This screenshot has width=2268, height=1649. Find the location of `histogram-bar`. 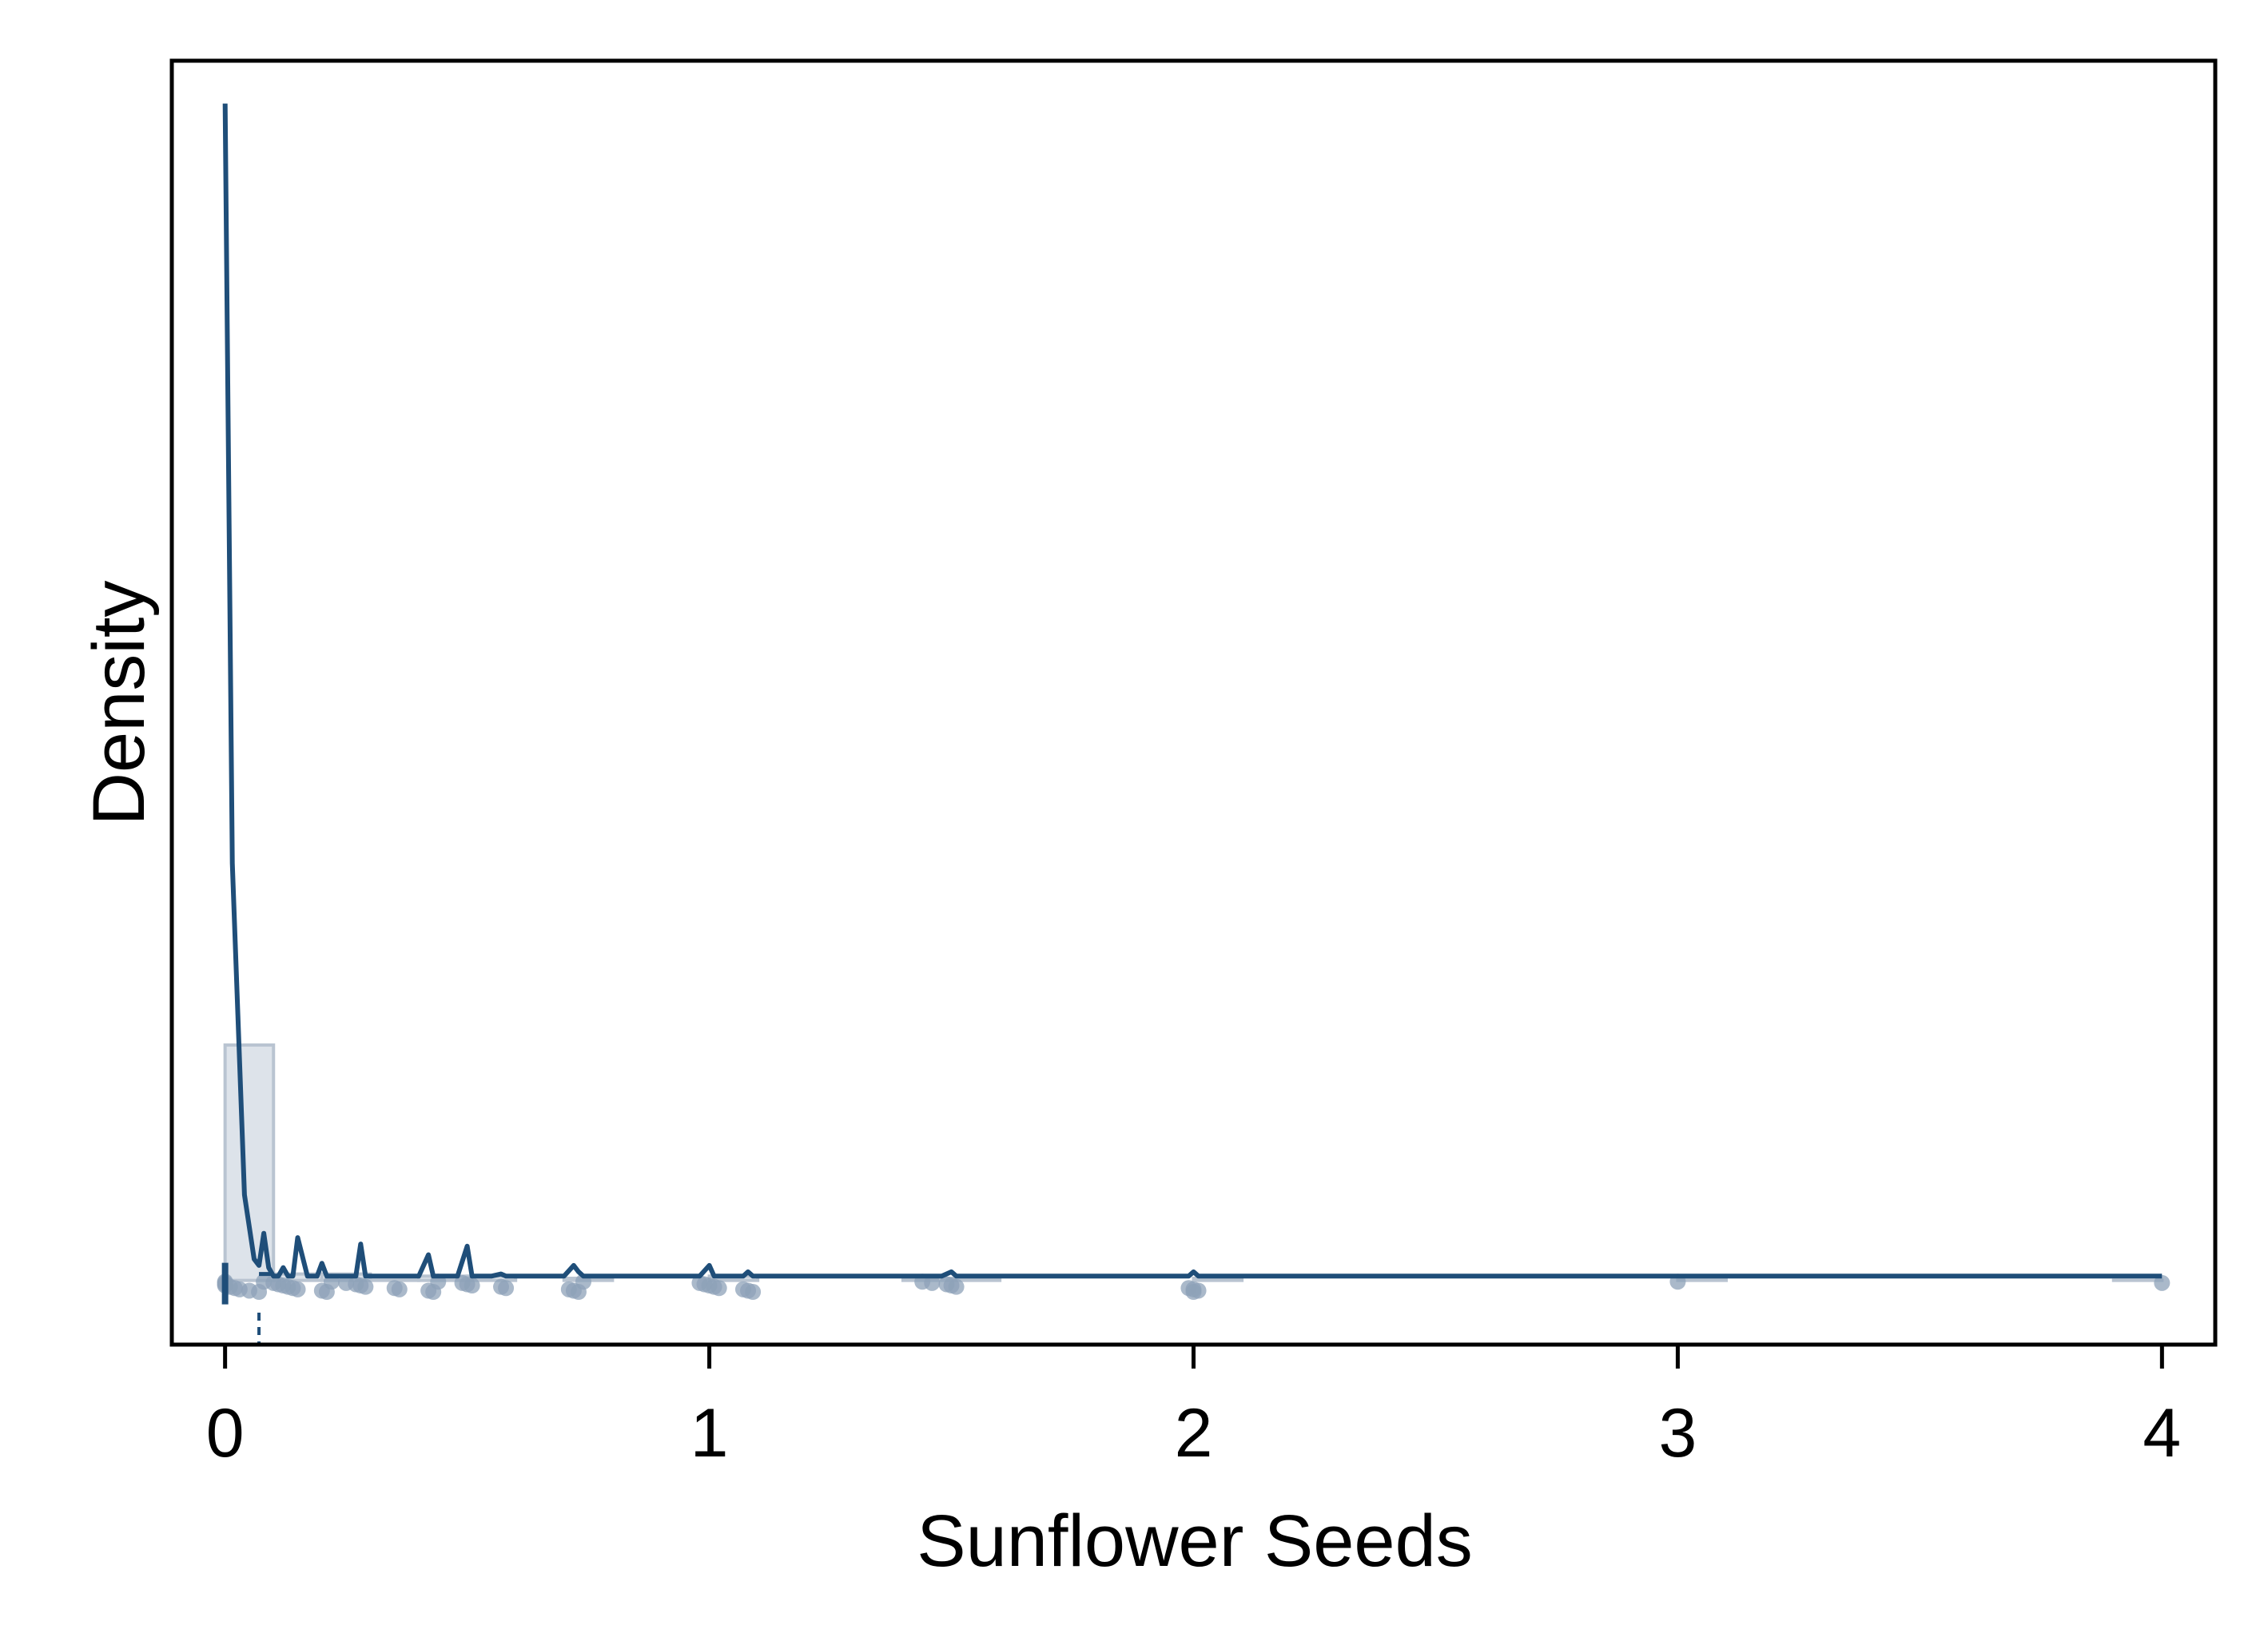

histogram-bar is located at coordinates (1218, 1279).